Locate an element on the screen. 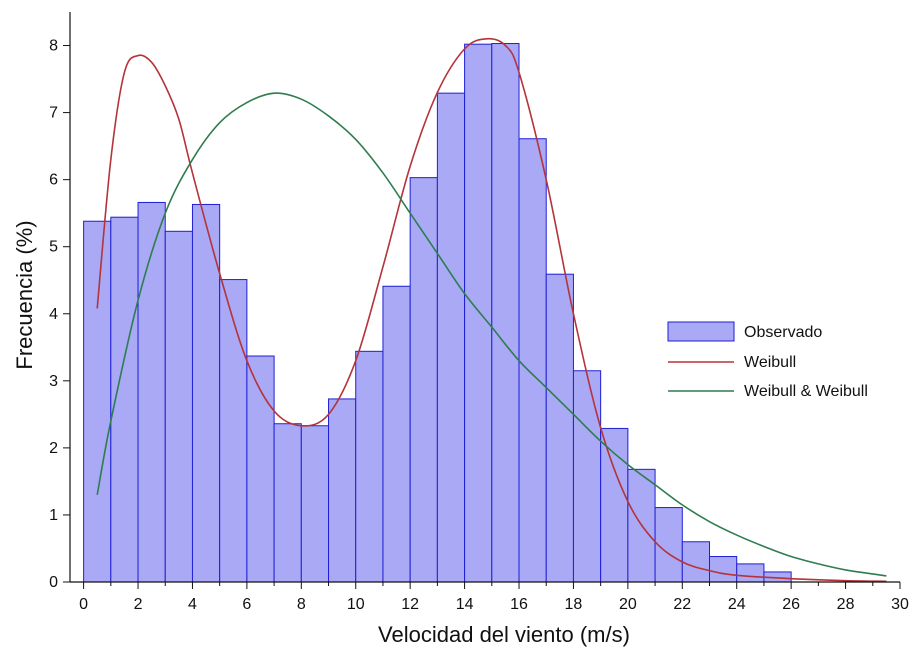 This screenshot has height=652, width=915. x-tick-label: 28 is located at coordinates (846, 604).